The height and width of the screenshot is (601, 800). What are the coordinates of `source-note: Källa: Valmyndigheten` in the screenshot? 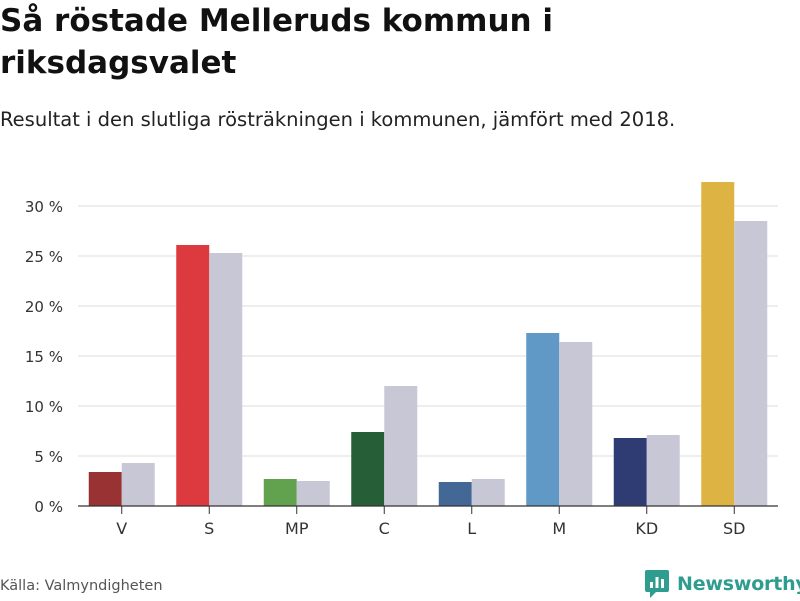 It's located at (81, 586).